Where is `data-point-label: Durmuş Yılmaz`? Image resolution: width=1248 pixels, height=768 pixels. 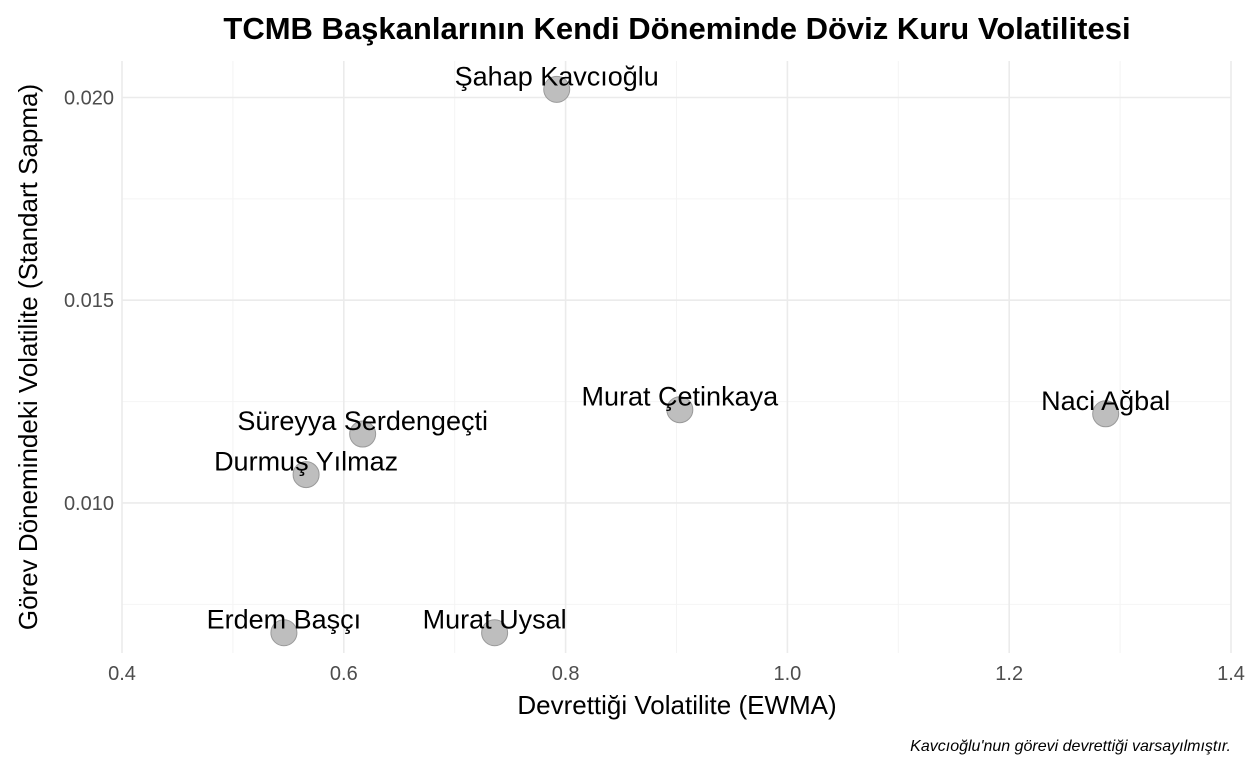
data-point-label: Durmuş Yılmaz is located at coordinates (306, 462).